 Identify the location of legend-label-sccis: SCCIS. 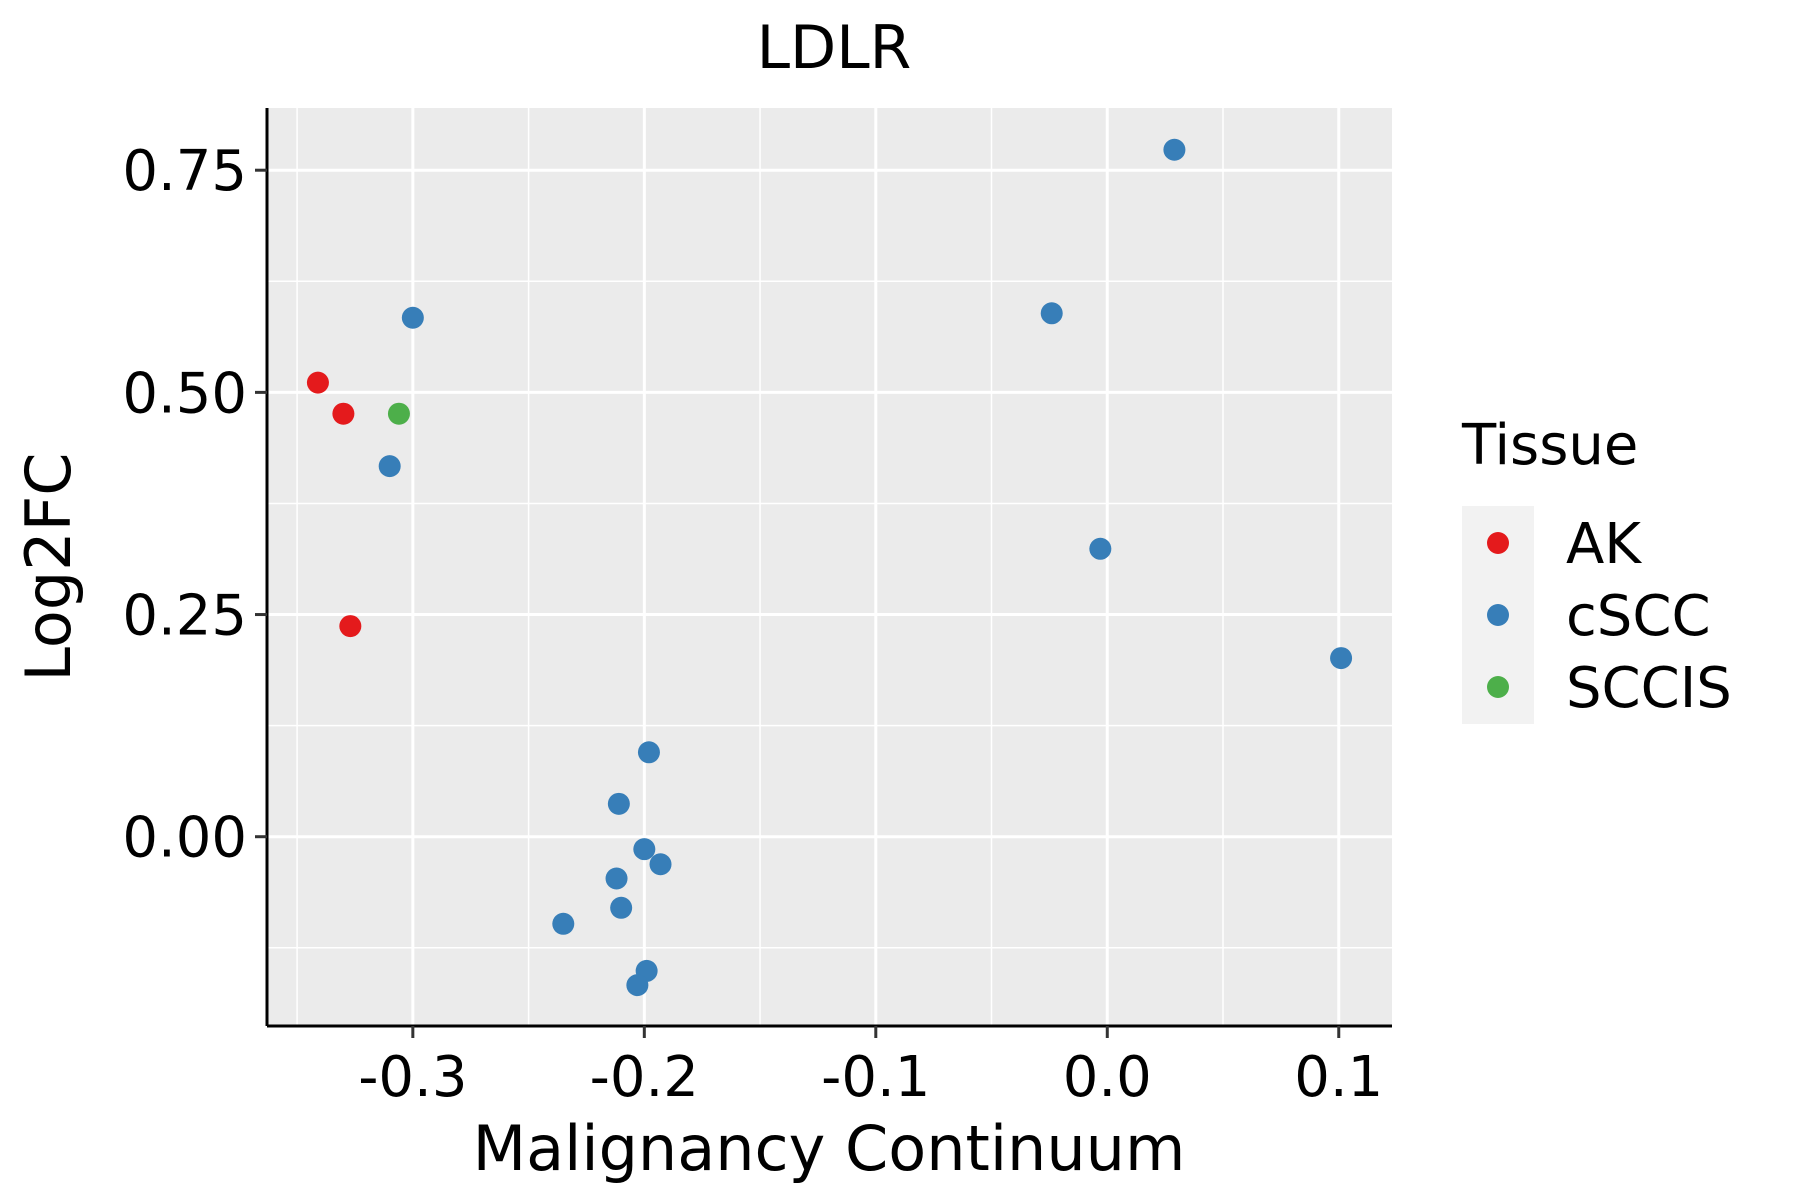
(1649, 688).